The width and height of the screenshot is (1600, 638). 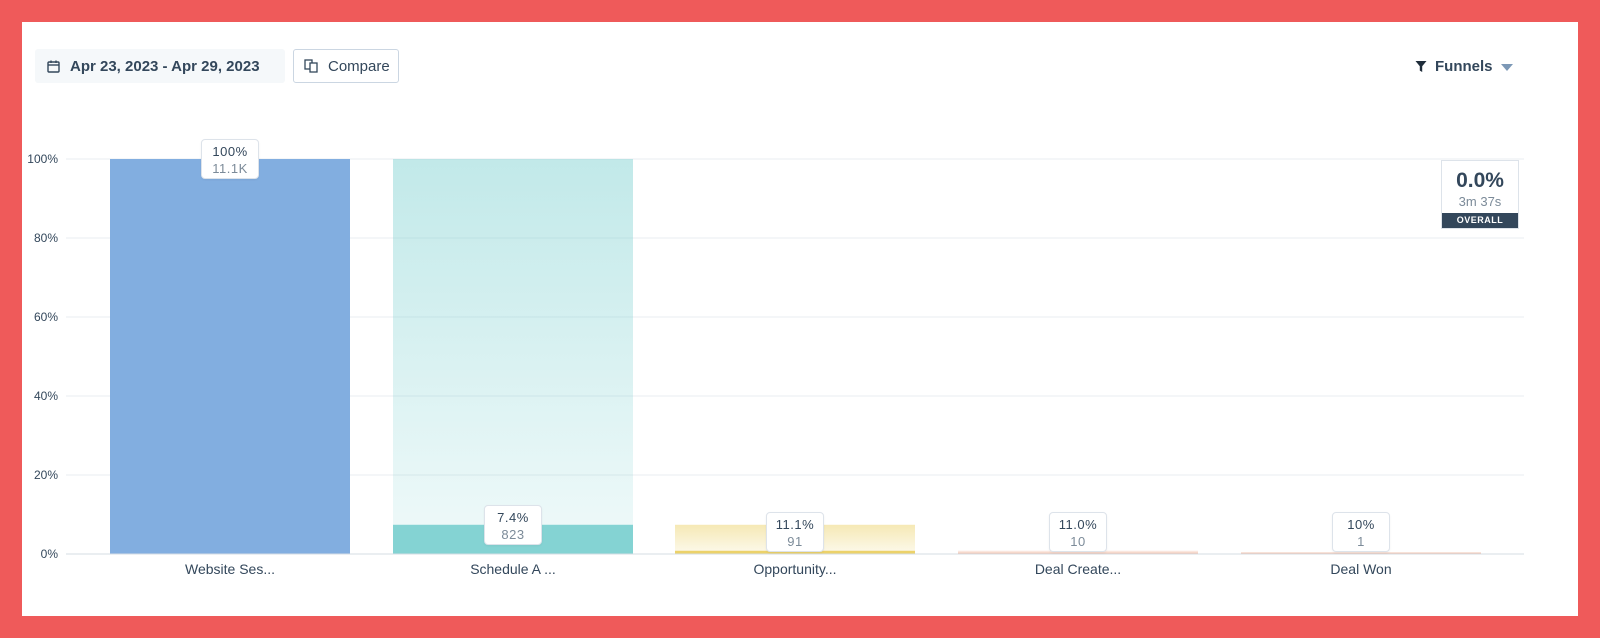 I want to click on stage-value-label: 10% 1, so click(x=1361, y=532).